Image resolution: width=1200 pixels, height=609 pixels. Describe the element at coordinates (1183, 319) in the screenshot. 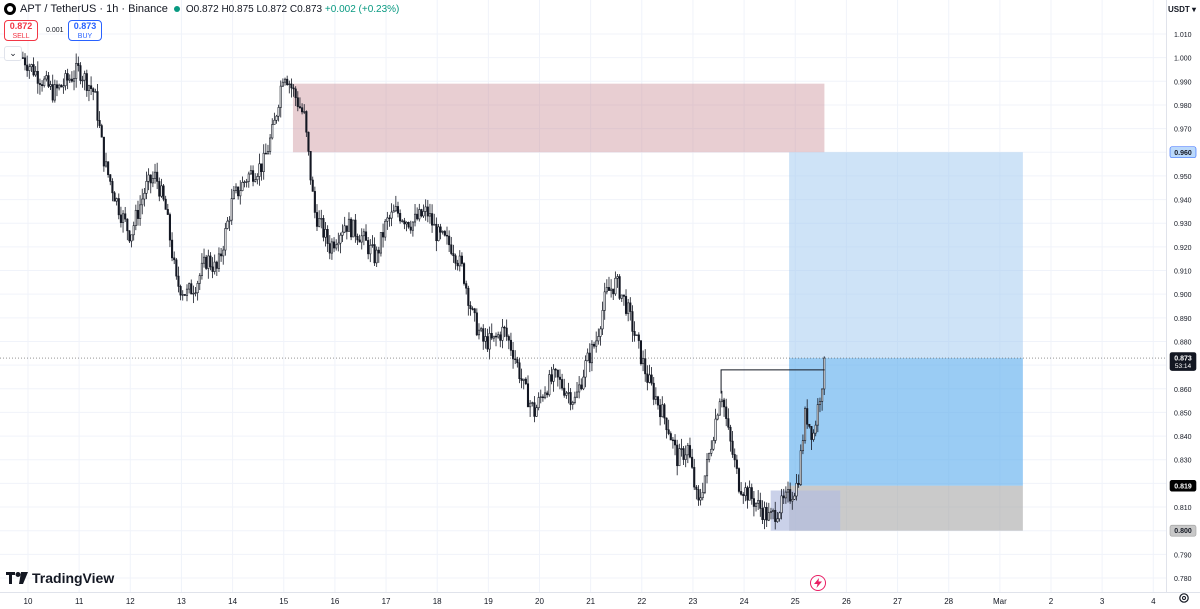

I see `y-tick-label: 0.890` at that location.